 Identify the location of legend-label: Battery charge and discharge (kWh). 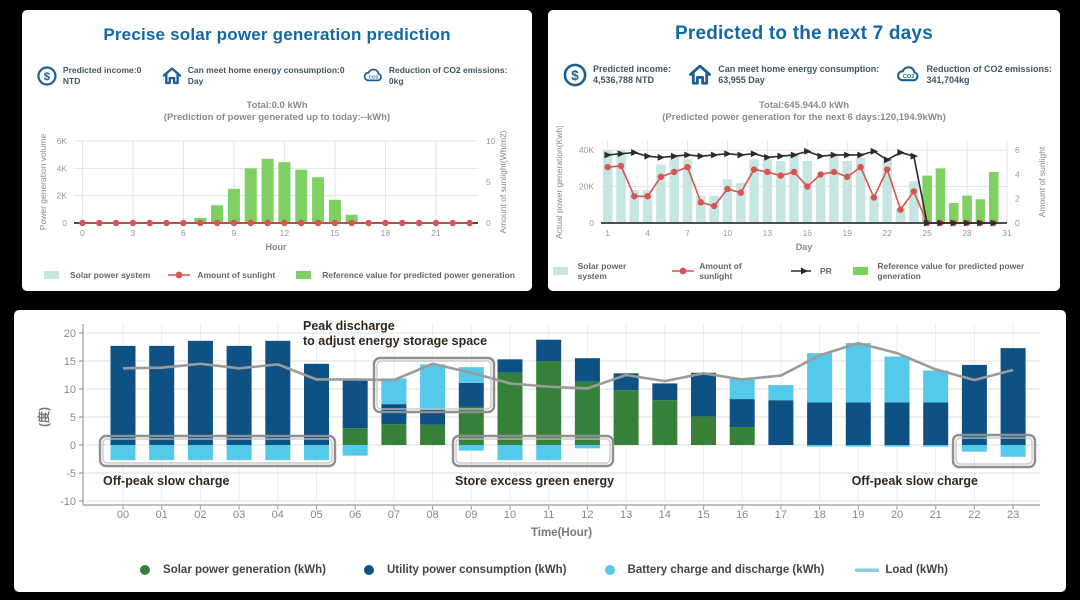
(726, 570).